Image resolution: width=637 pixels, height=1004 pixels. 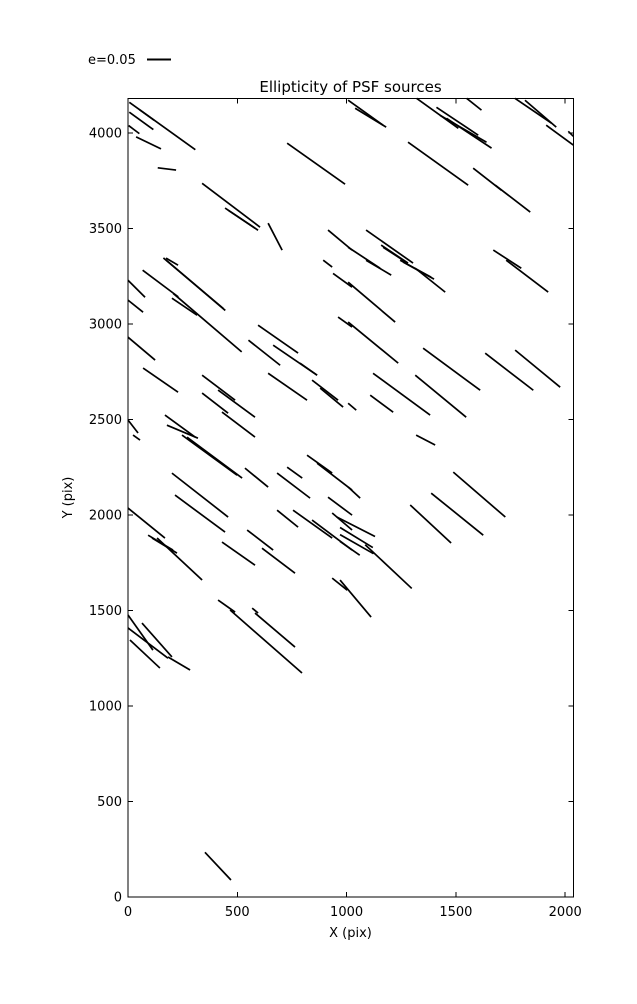 What do you see at coordinates (128, 912) in the screenshot?
I see `x-tick-label: 0` at bounding box center [128, 912].